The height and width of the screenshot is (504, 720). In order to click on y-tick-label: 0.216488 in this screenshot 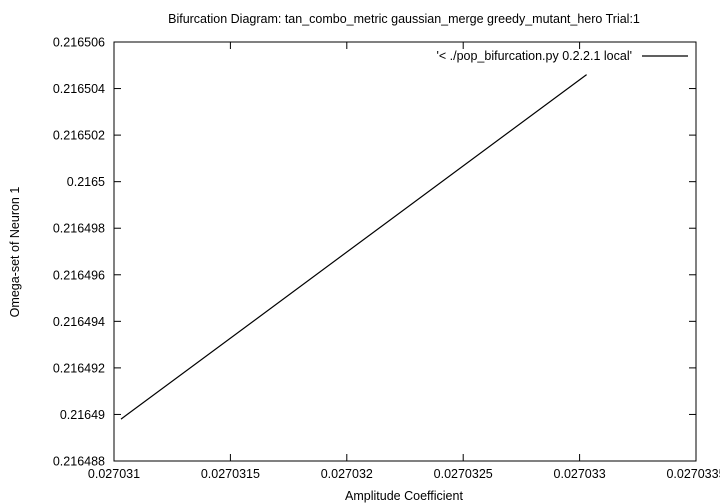, I will do `click(79, 462)`.